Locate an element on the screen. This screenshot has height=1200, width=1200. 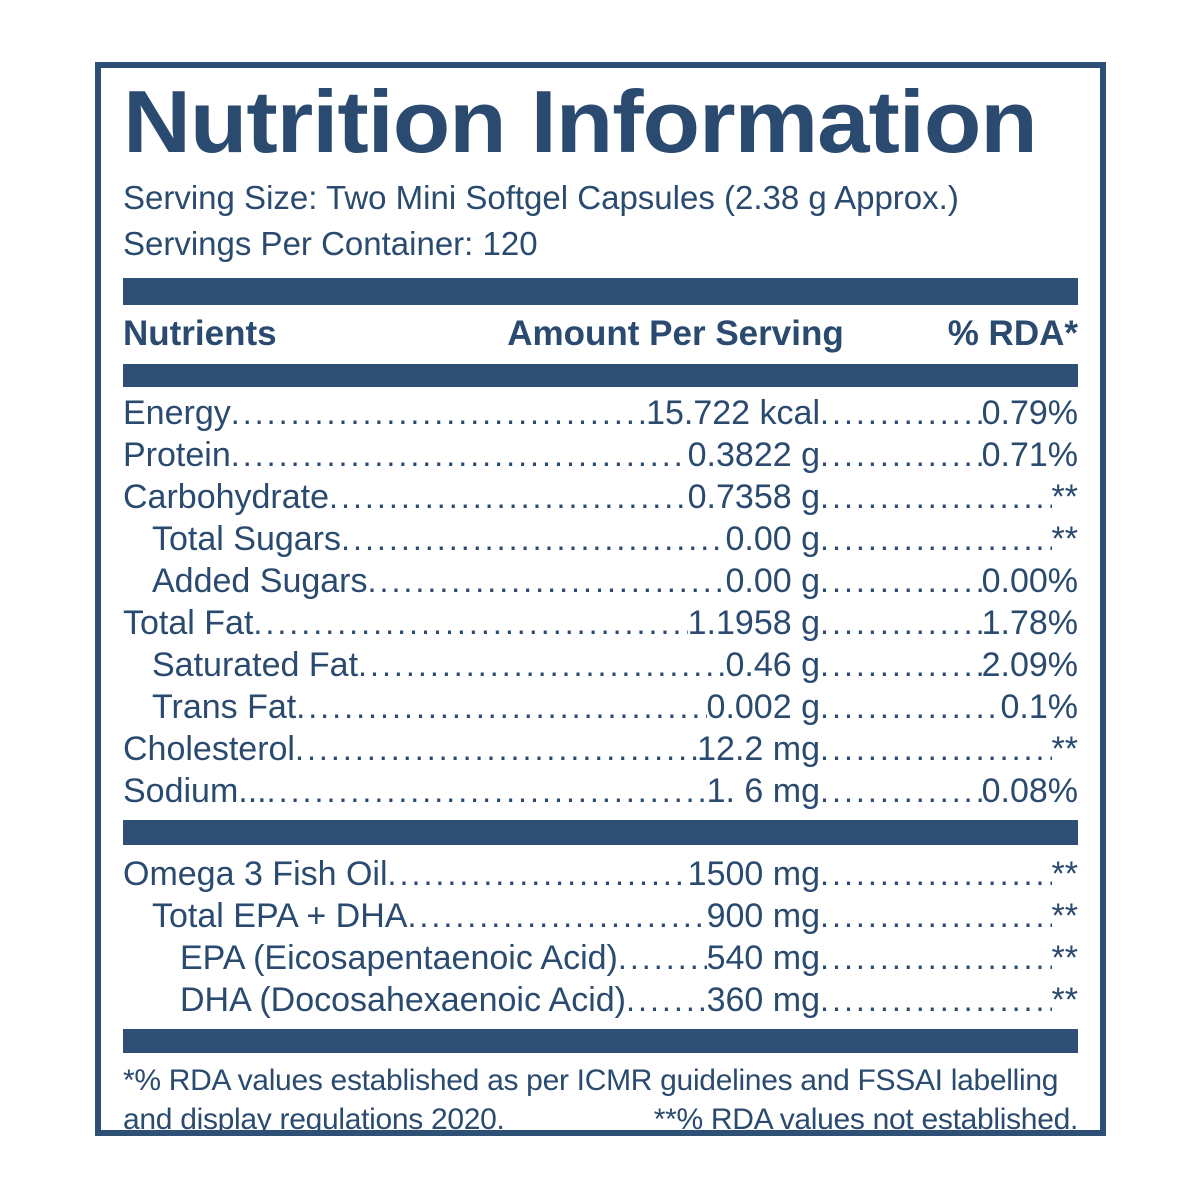
page-title: Nutrition Information is located at coordinates (580, 121).